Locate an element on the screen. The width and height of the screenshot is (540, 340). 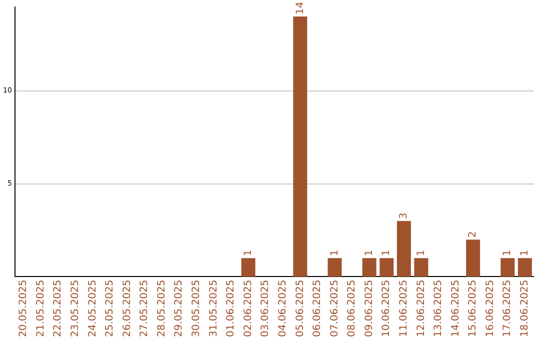
x-tick-label: 10.06.2025 is located at coordinates (386, 309).